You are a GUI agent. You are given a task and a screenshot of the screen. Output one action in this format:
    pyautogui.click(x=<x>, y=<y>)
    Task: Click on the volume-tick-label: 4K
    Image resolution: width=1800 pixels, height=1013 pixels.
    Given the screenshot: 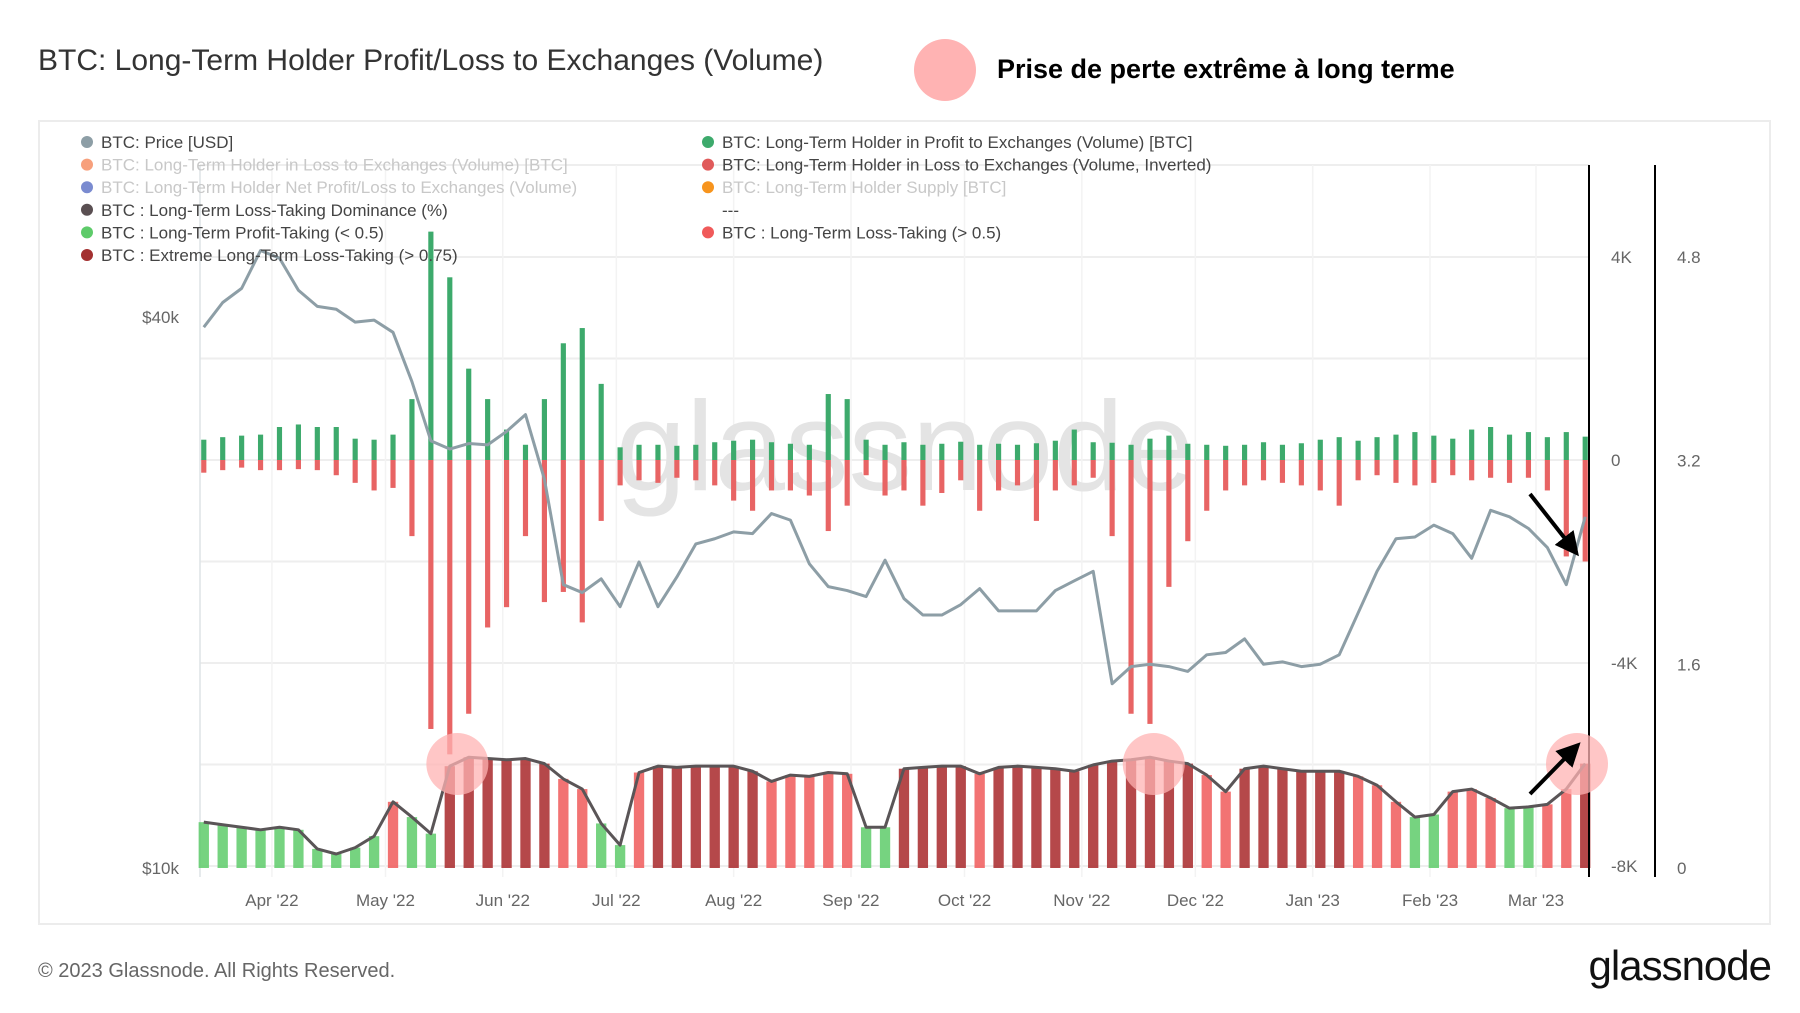 What is the action you would take?
    pyautogui.click(x=1621, y=257)
    